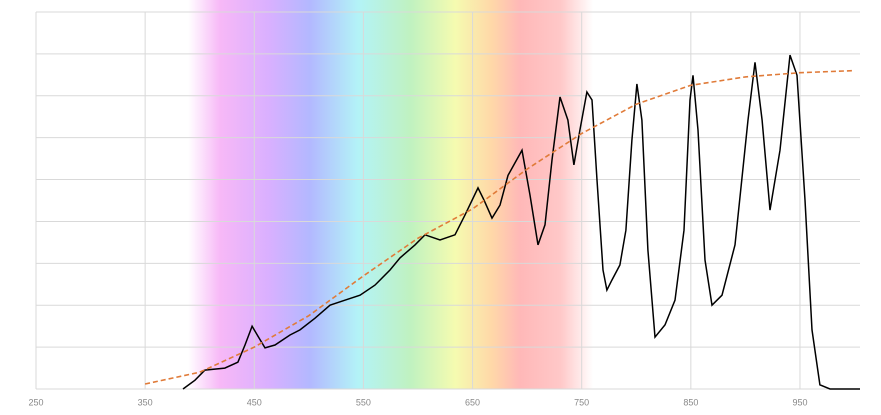 The width and height of the screenshot is (881, 415). Describe the element at coordinates (145, 402) in the screenshot. I see `x-tick-label: 350` at that location.